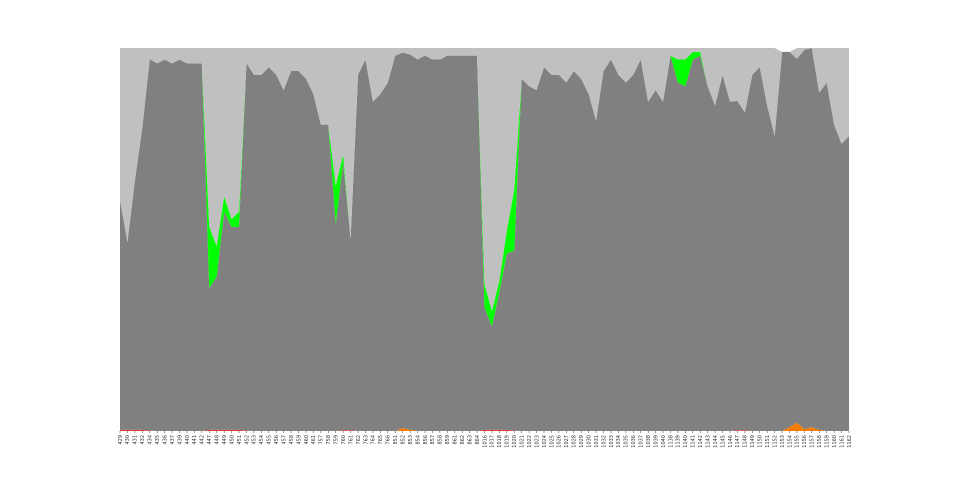 The image size is (960, 480). Describe the element at coordinates (188, 440) in the screenshot. I see `x-tick-label: 440` at that location.